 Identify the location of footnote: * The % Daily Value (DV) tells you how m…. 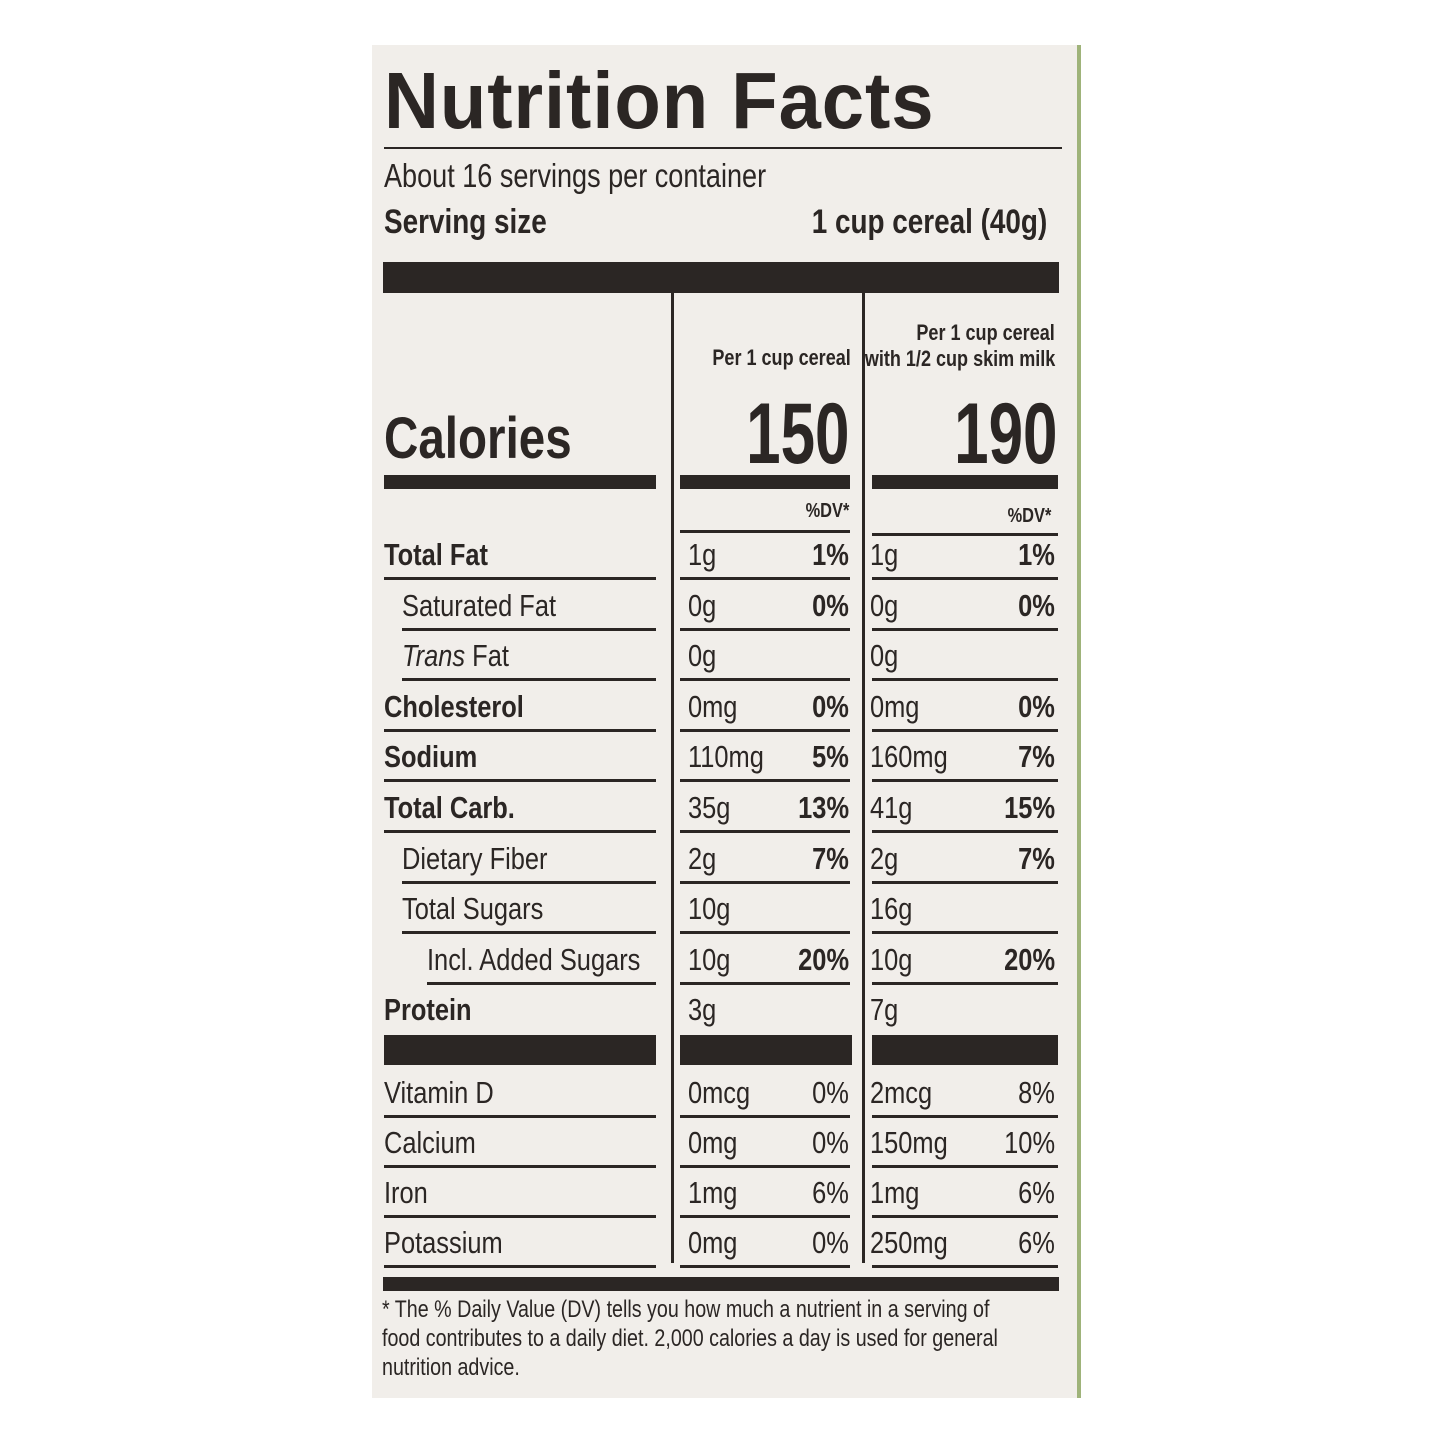
(690, 1338).